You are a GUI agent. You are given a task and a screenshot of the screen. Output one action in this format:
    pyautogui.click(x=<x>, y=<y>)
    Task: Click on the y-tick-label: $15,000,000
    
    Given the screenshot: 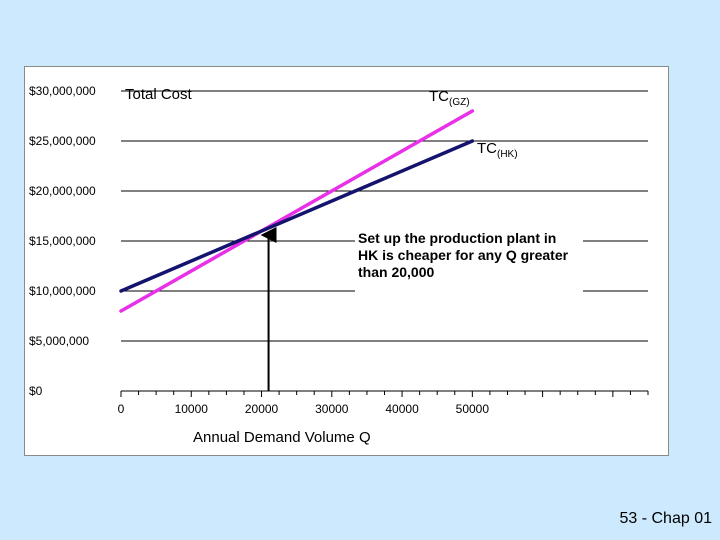 What is the action you would take?
    pyautogui.click(x=62, y=241)
    